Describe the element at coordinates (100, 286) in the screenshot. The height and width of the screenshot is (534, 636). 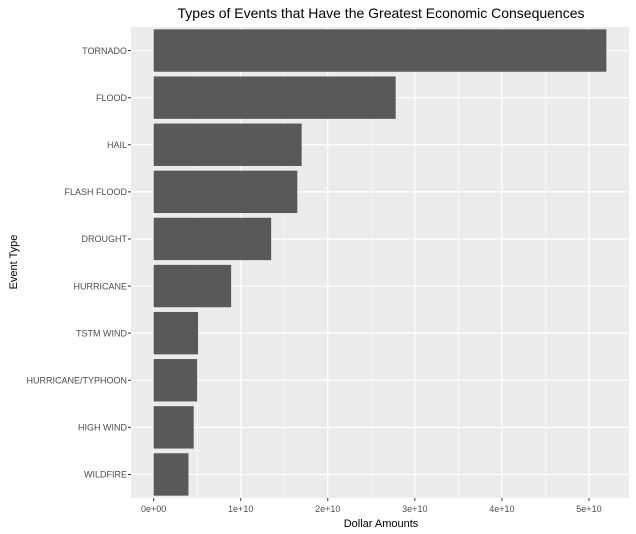
I see `y-tick-label: HURRICANE` at that location.